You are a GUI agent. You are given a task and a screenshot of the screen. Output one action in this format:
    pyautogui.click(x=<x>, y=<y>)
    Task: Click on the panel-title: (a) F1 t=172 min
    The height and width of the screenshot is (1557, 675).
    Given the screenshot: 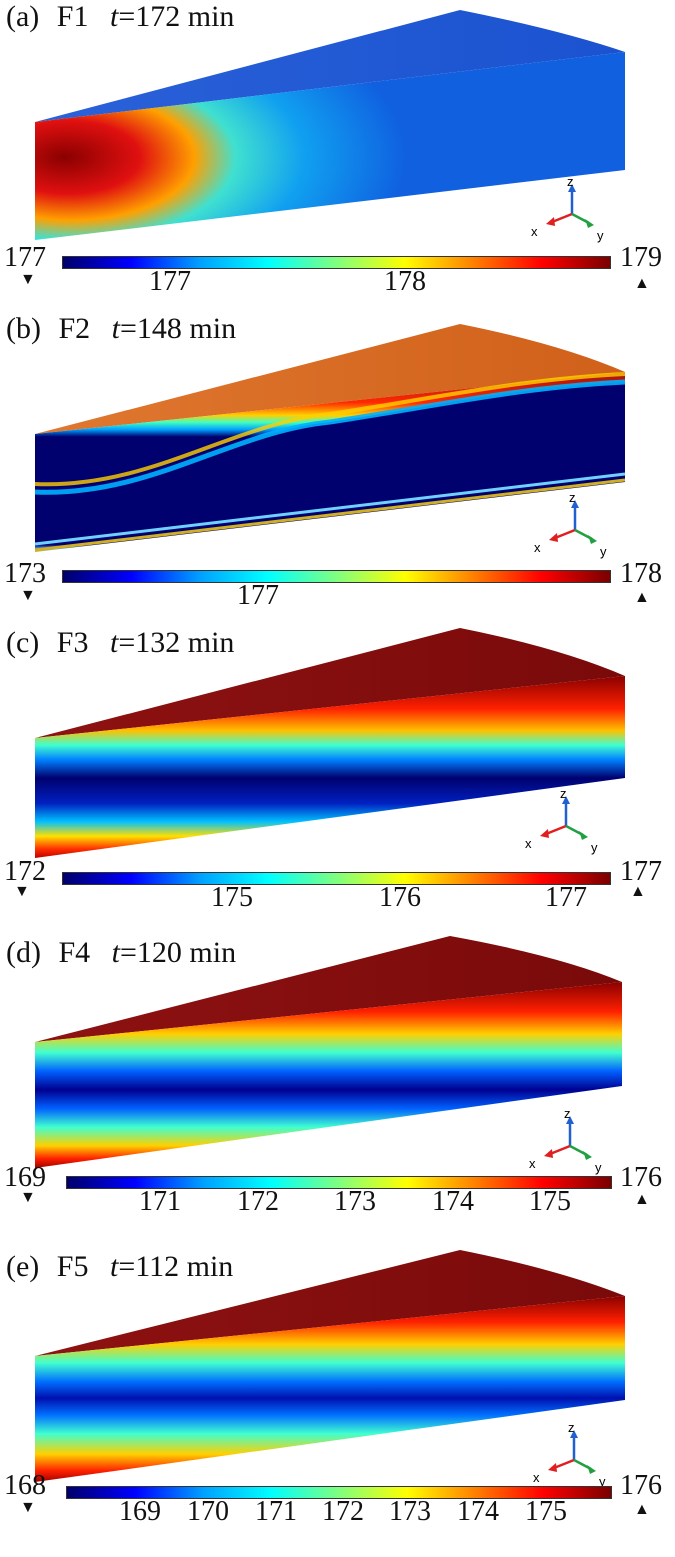 What is the action you would take?
    pyautogui.click(x=120, y=16)
    